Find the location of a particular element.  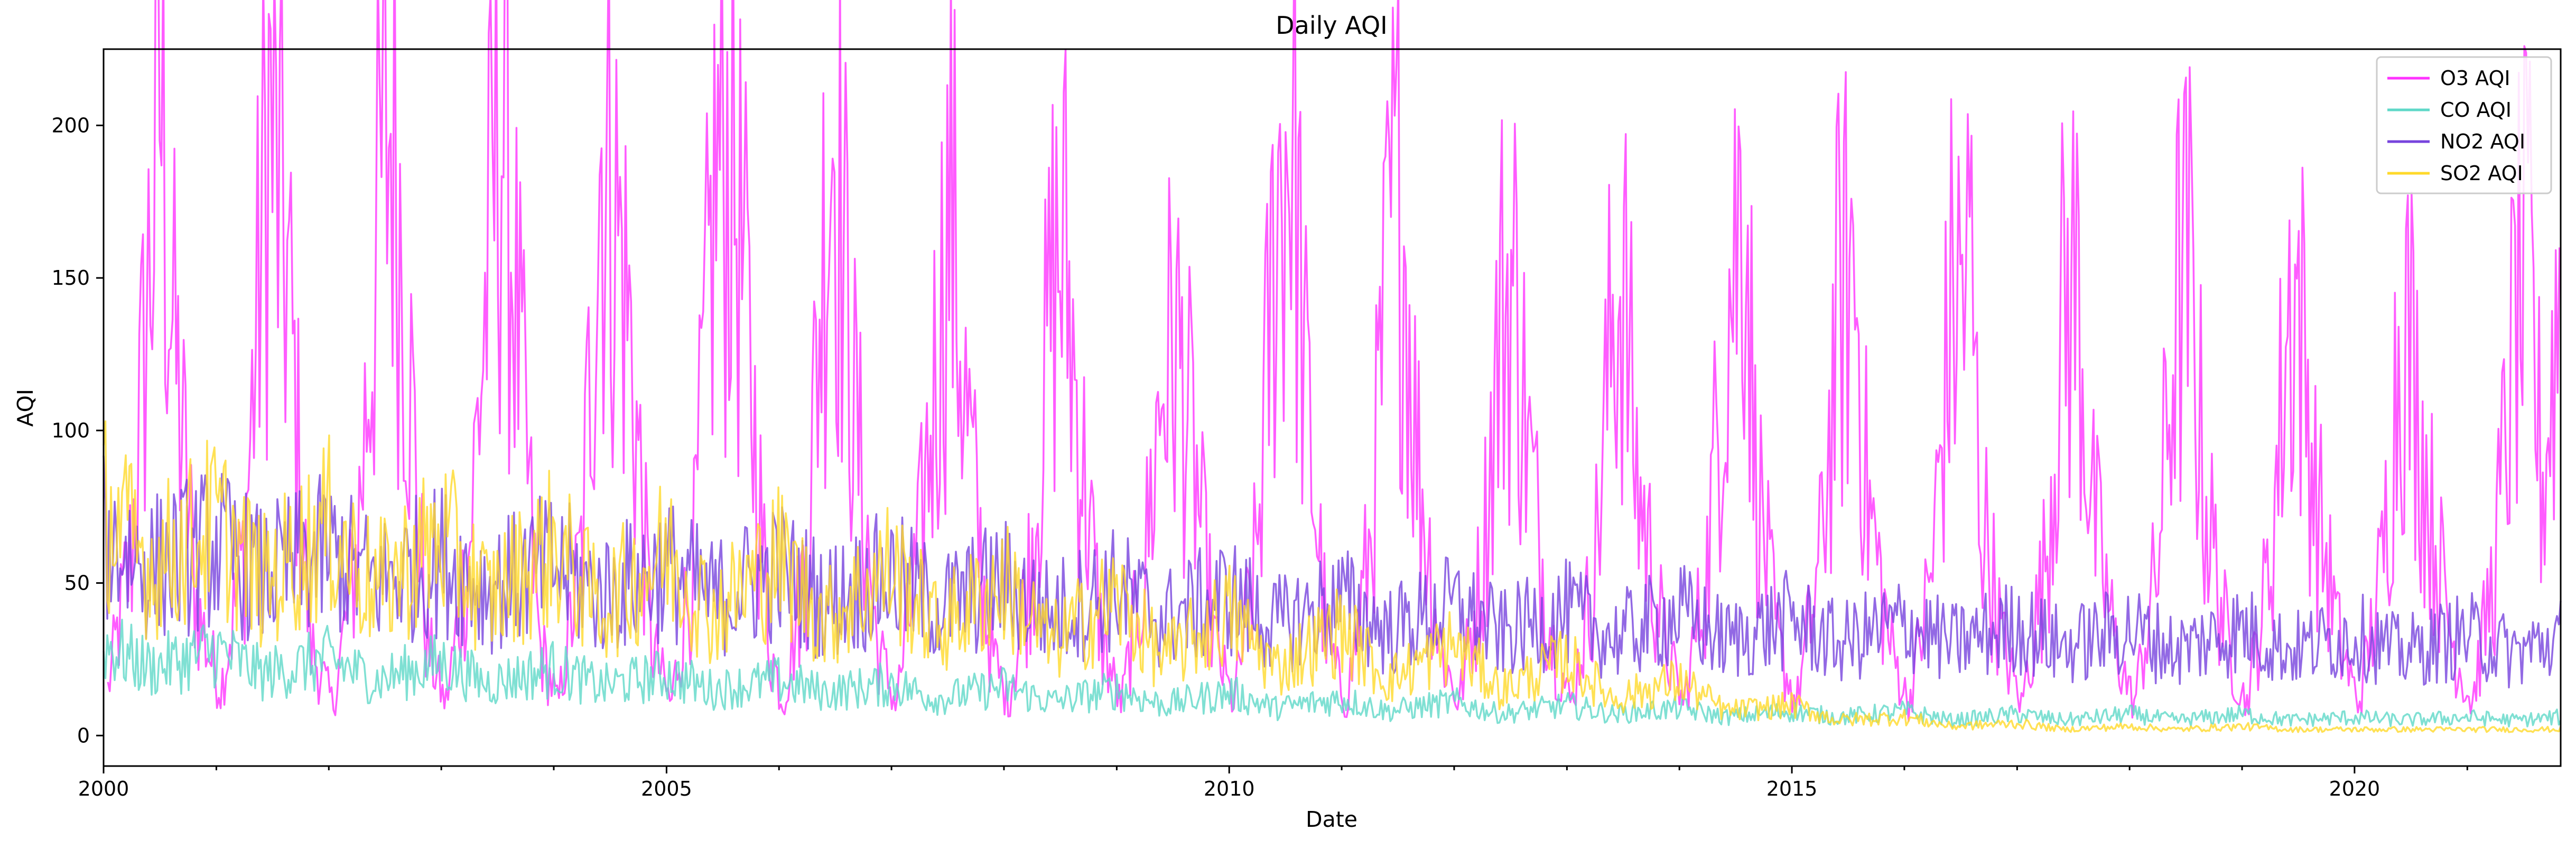

y-tick-label: 0 is located at coordinates (83, 735).